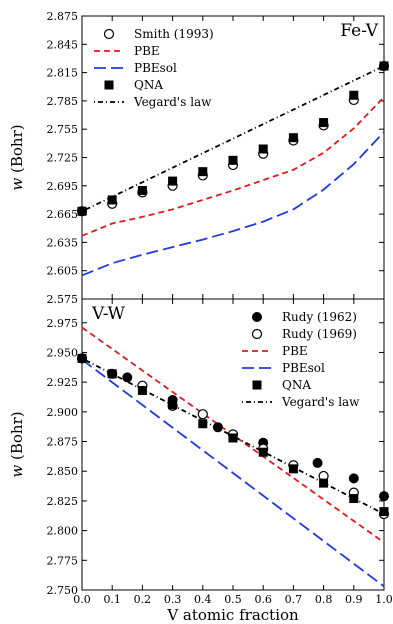 Image resolution: width=393 pixels, height=624 pixels. Describe the element at coordinates (173, 599) in the screenshot. I see `x-tick-label: 0.3` at that location.